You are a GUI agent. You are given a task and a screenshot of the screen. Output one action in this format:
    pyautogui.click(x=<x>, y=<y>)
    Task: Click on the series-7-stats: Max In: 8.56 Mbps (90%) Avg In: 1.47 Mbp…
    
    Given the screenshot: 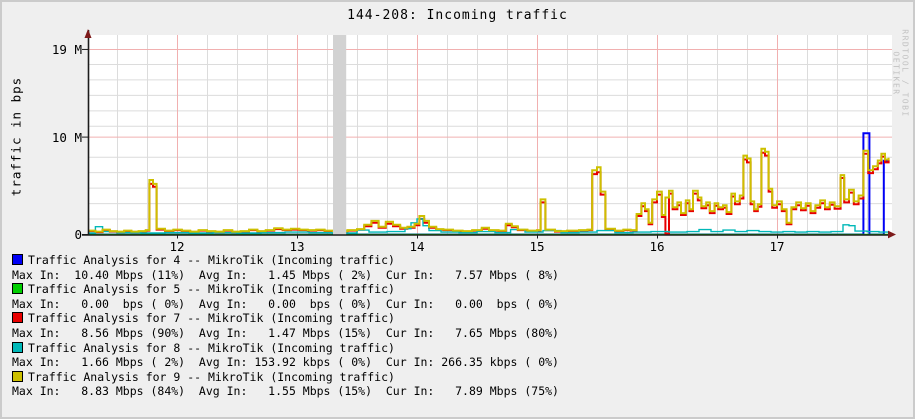 What is the action you would take?
    pyautogui.click(x=285, y=332)
    